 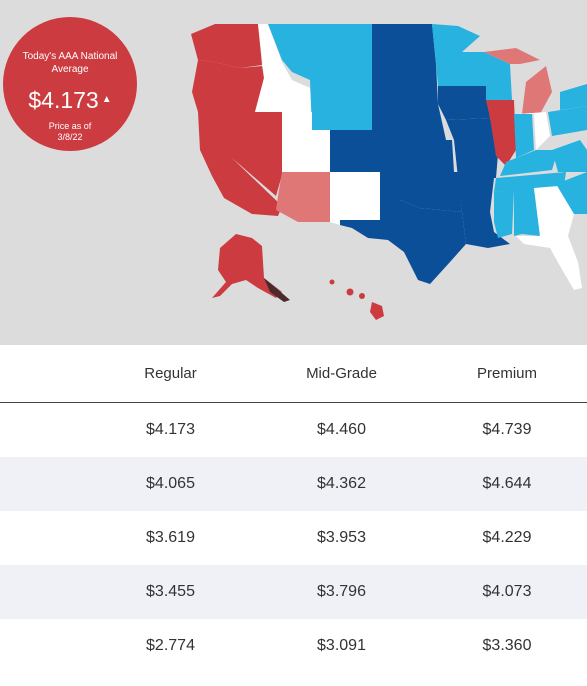 What do you see at coordinates (554, 211) in the screenshot?
I see `state-georgia` at bounding box center [554, 211].